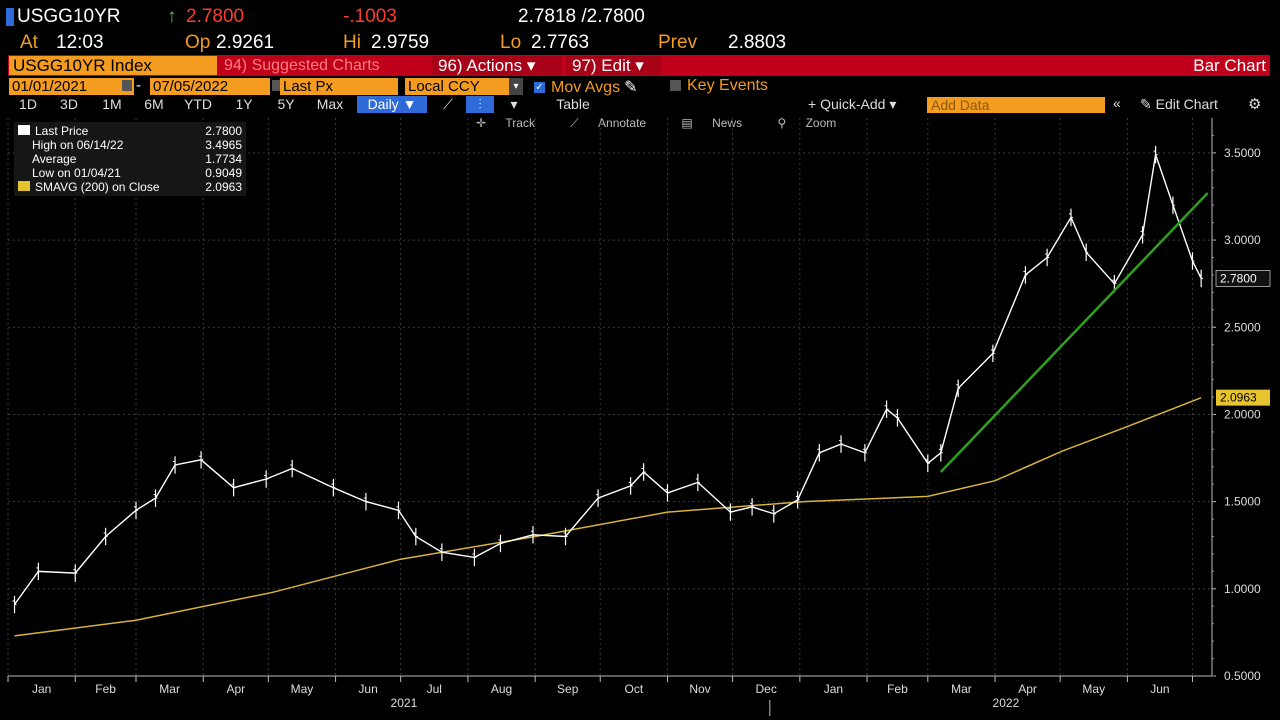 Image resolution: width=1280 pixels, height=720 pixels. I want to click on currency-select: Local CCY ▾, so click(464, 86).